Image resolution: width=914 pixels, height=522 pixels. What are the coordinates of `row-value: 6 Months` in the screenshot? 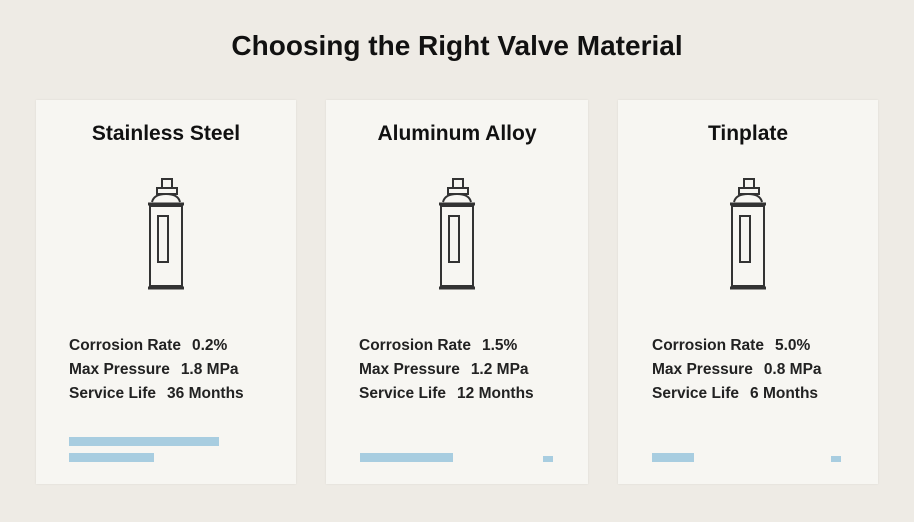 It's located at (784, 393).